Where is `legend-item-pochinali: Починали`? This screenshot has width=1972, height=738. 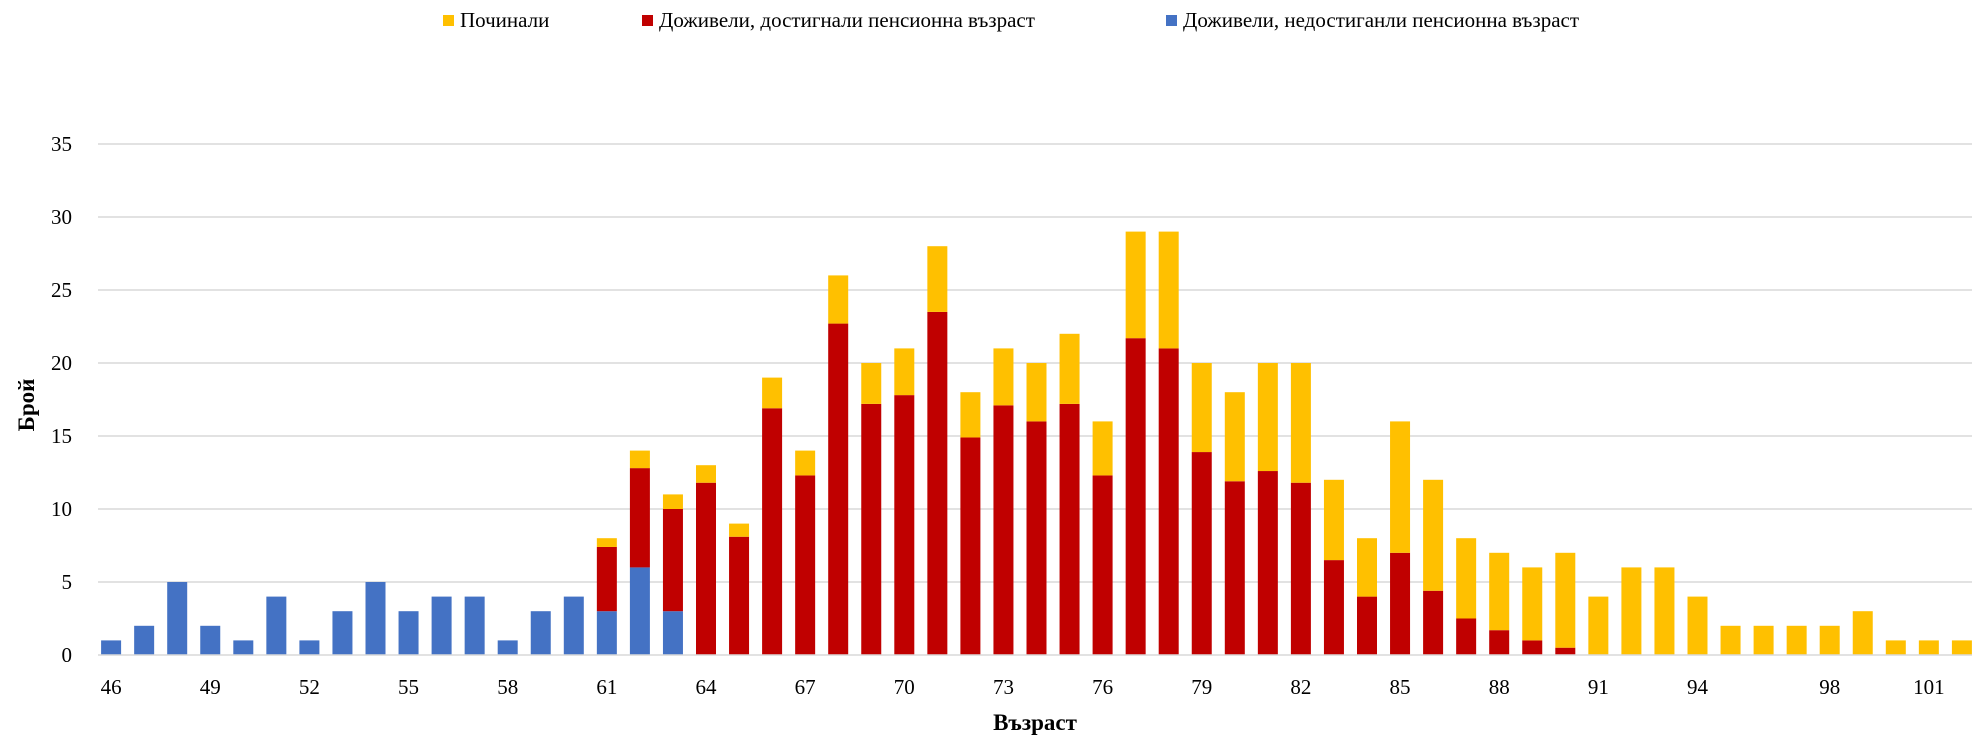 legend-item-pochinali: Починали is located at coordinates (496, 20).